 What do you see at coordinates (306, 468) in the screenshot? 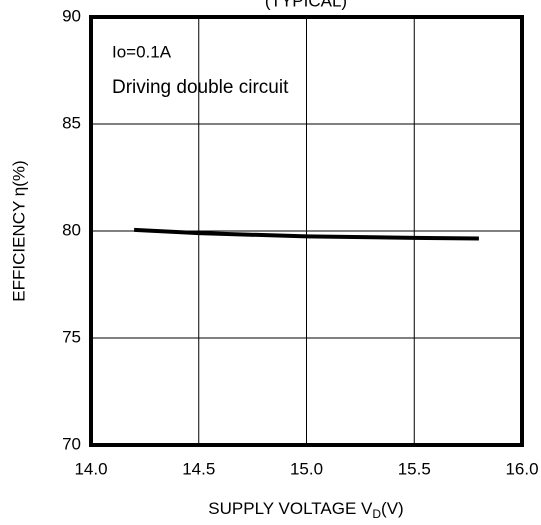
I see `x-tick-label: 15.0` at bounding box center [306, 468].